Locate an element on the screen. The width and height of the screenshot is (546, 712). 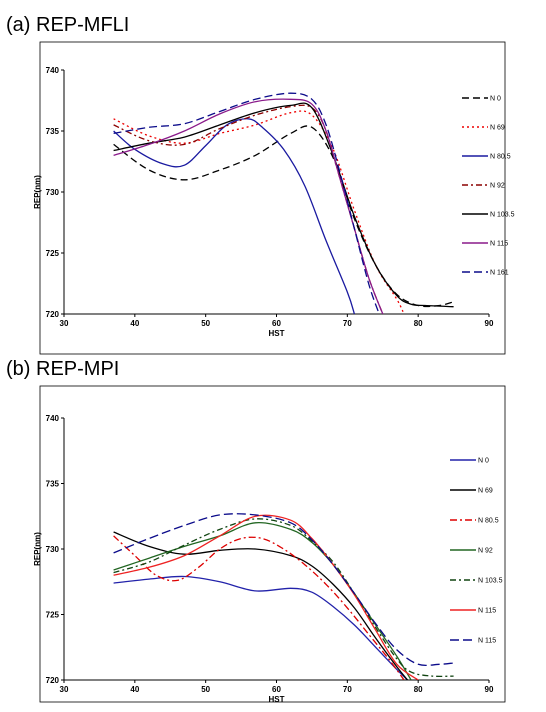
panel-b-title: (b) REP-MPI is located at coordinates (63, 369).